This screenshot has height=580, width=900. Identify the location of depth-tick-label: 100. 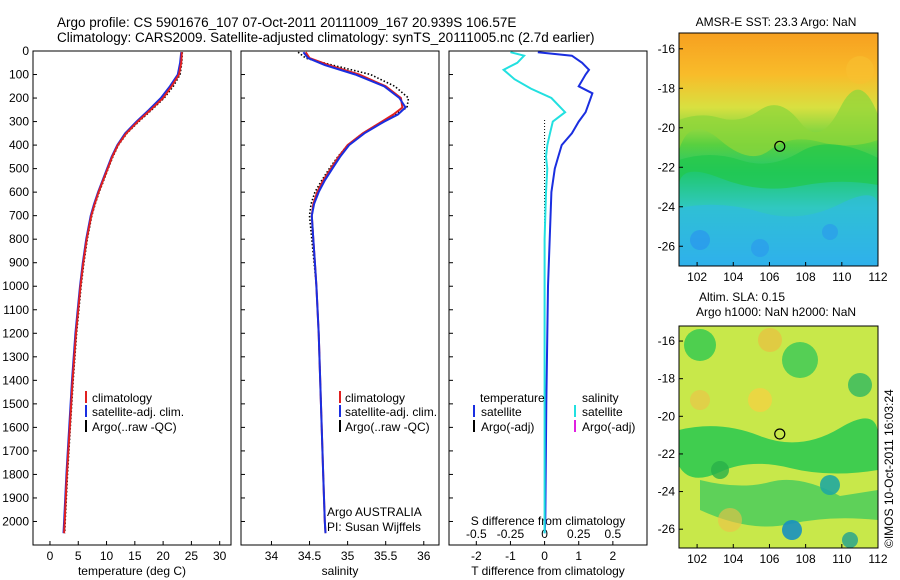
(19, 75).